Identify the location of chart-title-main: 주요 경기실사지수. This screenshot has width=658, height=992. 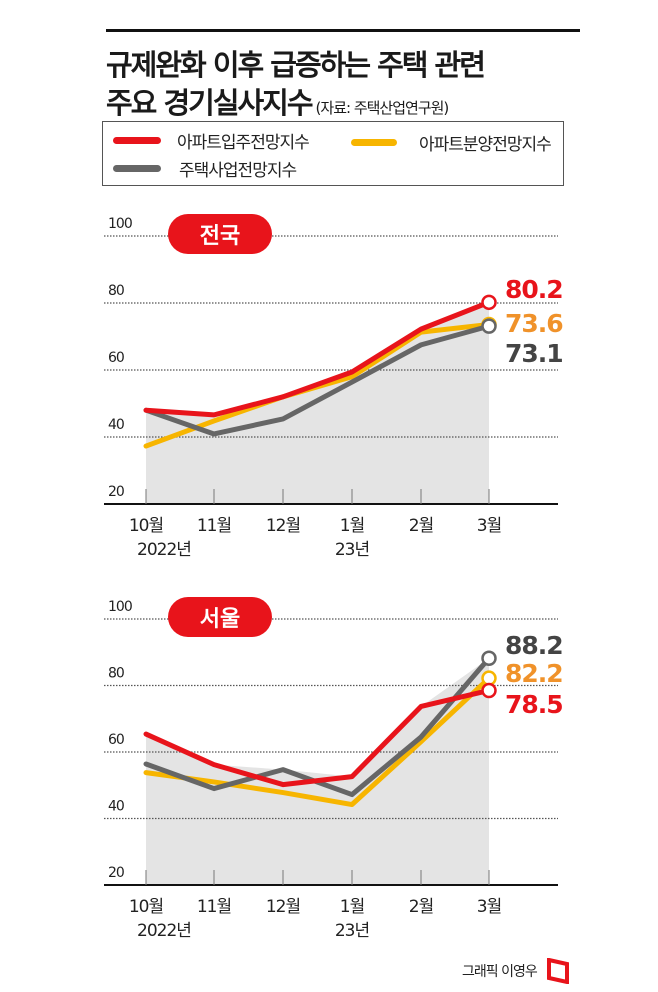
(210, 103).